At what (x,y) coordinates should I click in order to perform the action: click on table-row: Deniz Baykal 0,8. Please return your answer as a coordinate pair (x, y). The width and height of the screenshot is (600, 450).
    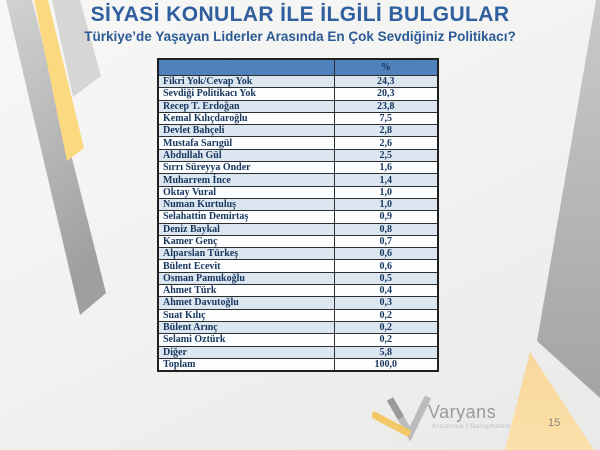
    Looking at the image, I should click on (298, 229).